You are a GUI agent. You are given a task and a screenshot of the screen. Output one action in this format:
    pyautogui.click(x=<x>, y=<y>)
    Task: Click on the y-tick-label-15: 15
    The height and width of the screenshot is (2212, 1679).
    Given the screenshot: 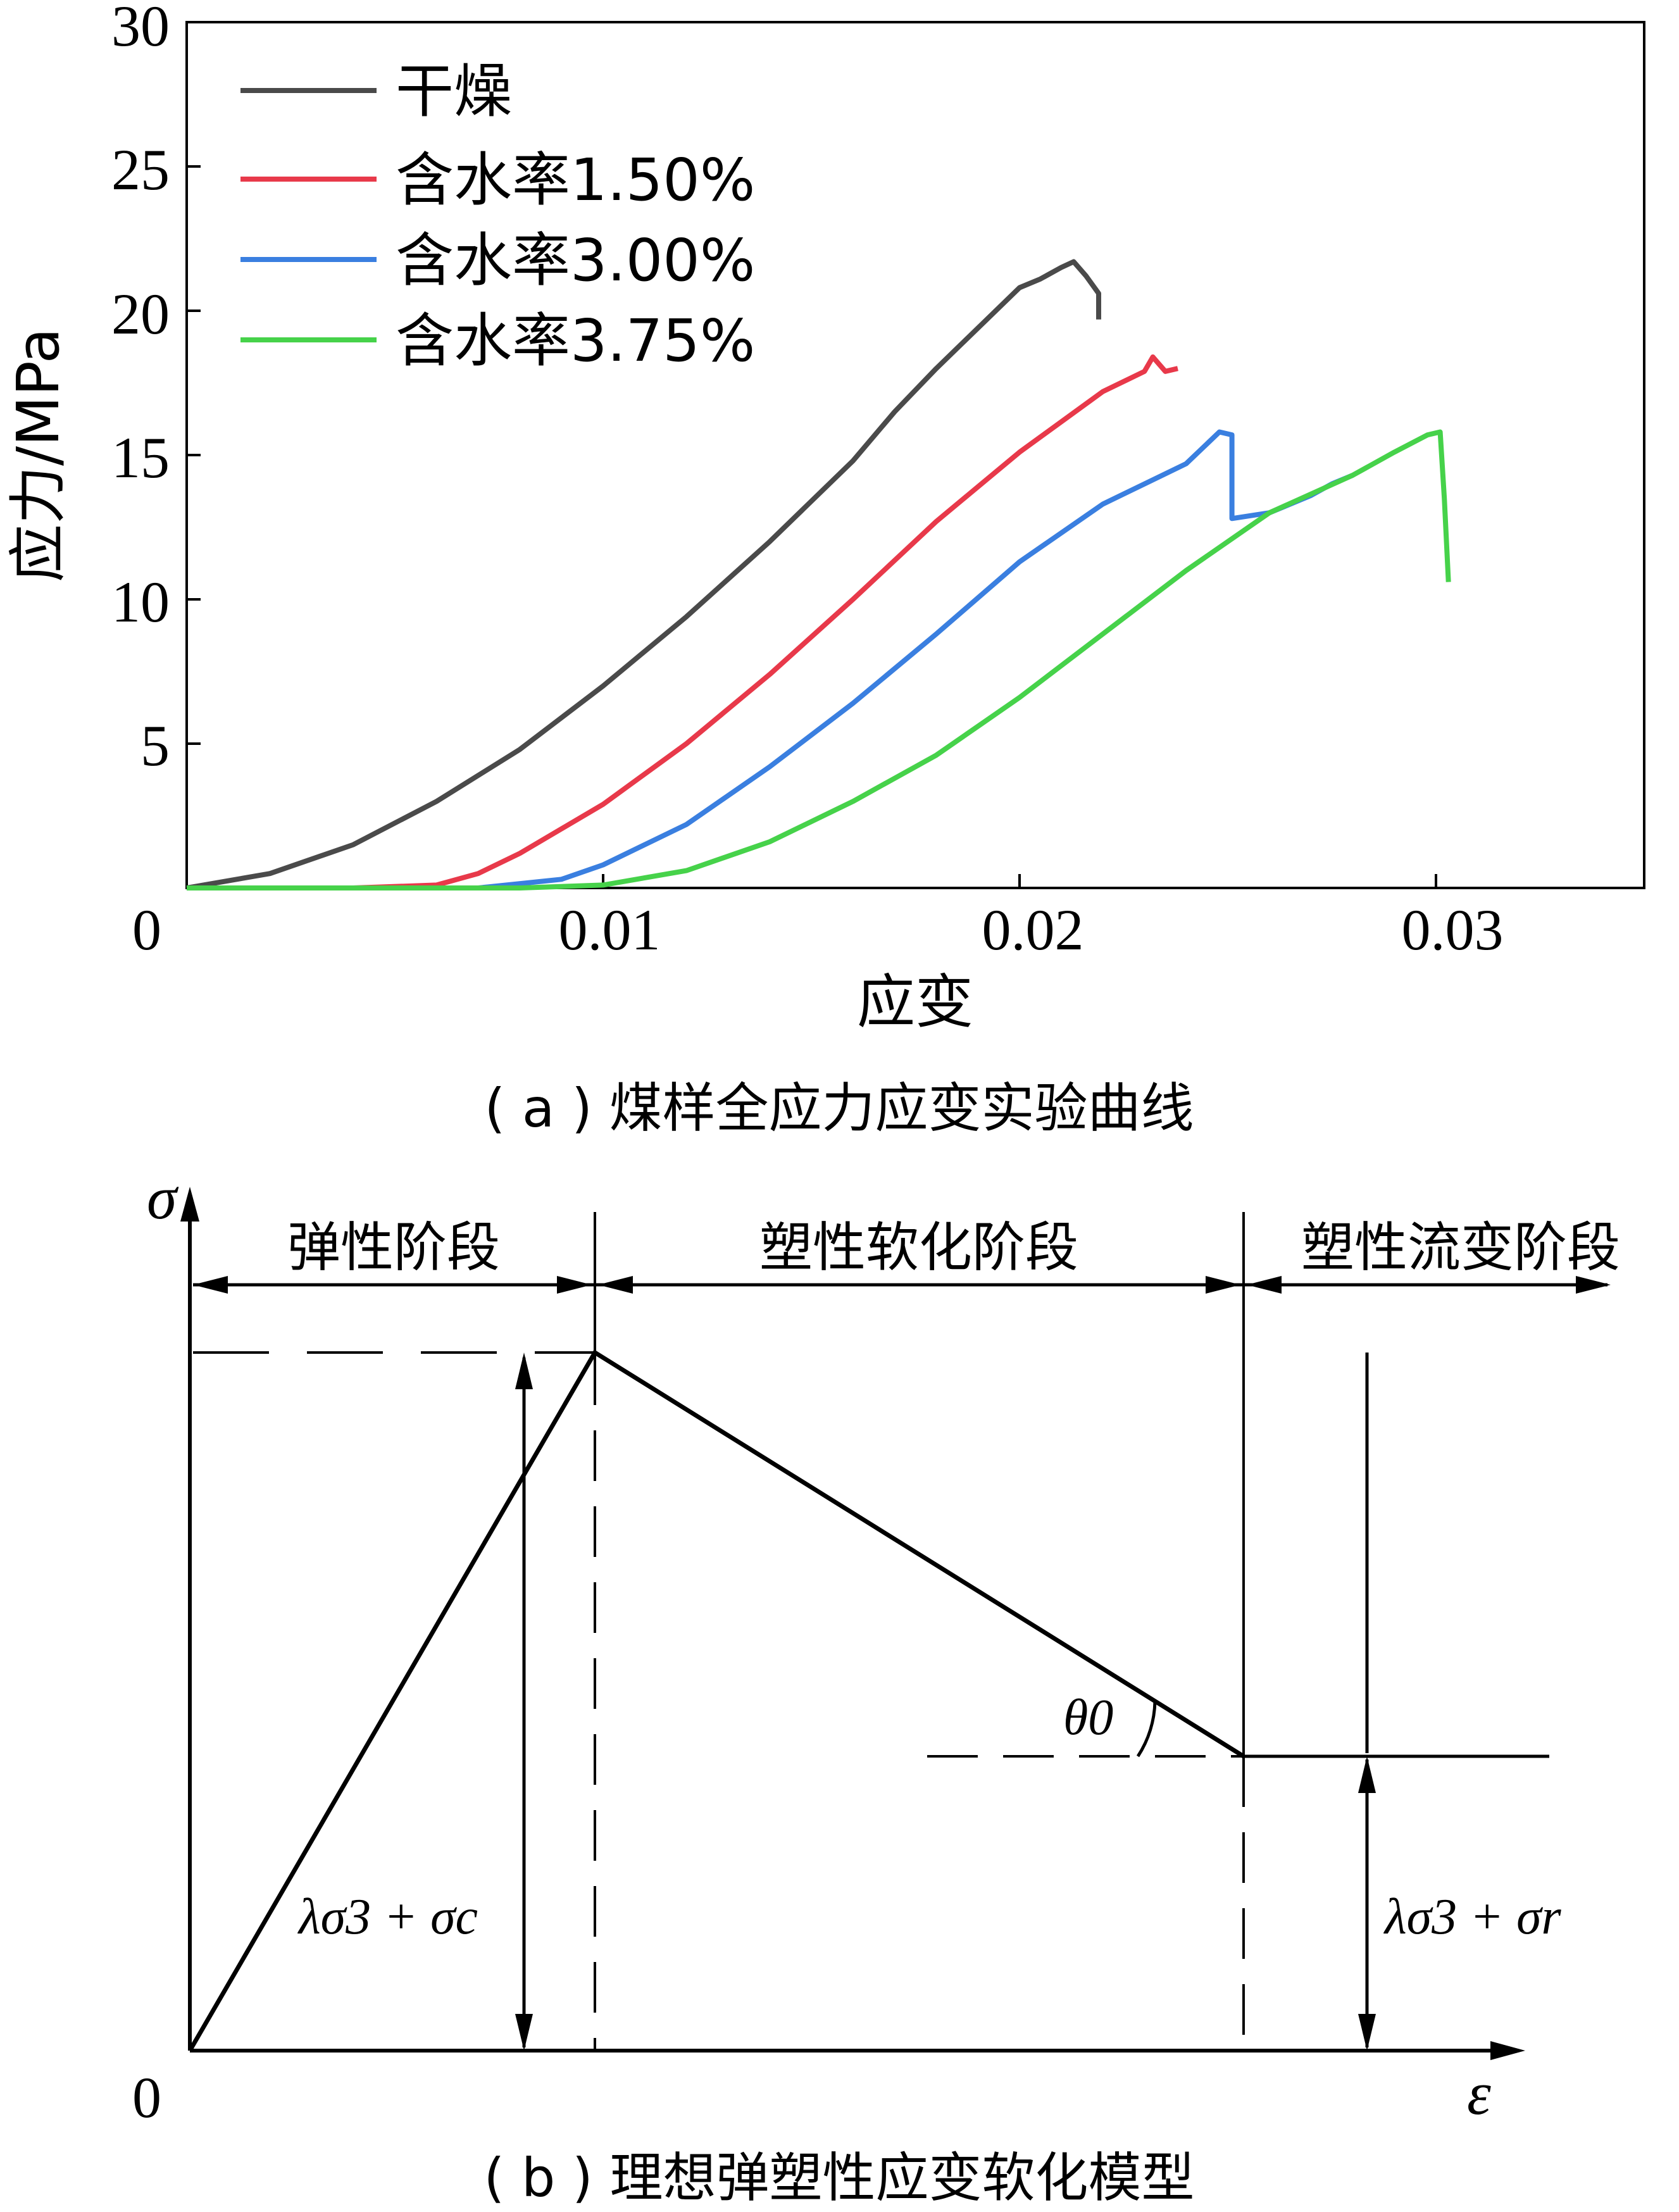 What is the action you would take?
    pyautogui.click(x=140, y=458)
    